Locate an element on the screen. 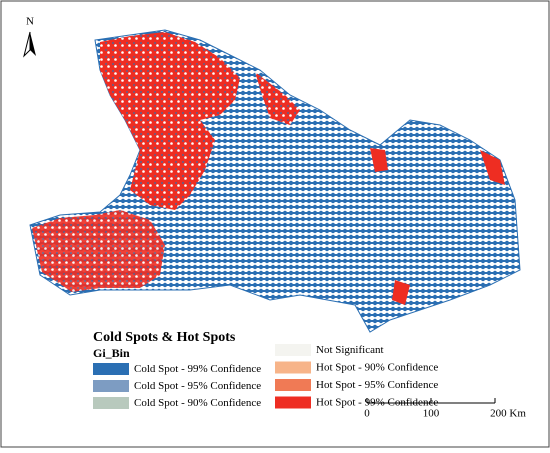  scale-bar: 0 100 200 Km is located at coordinates (445, 409).